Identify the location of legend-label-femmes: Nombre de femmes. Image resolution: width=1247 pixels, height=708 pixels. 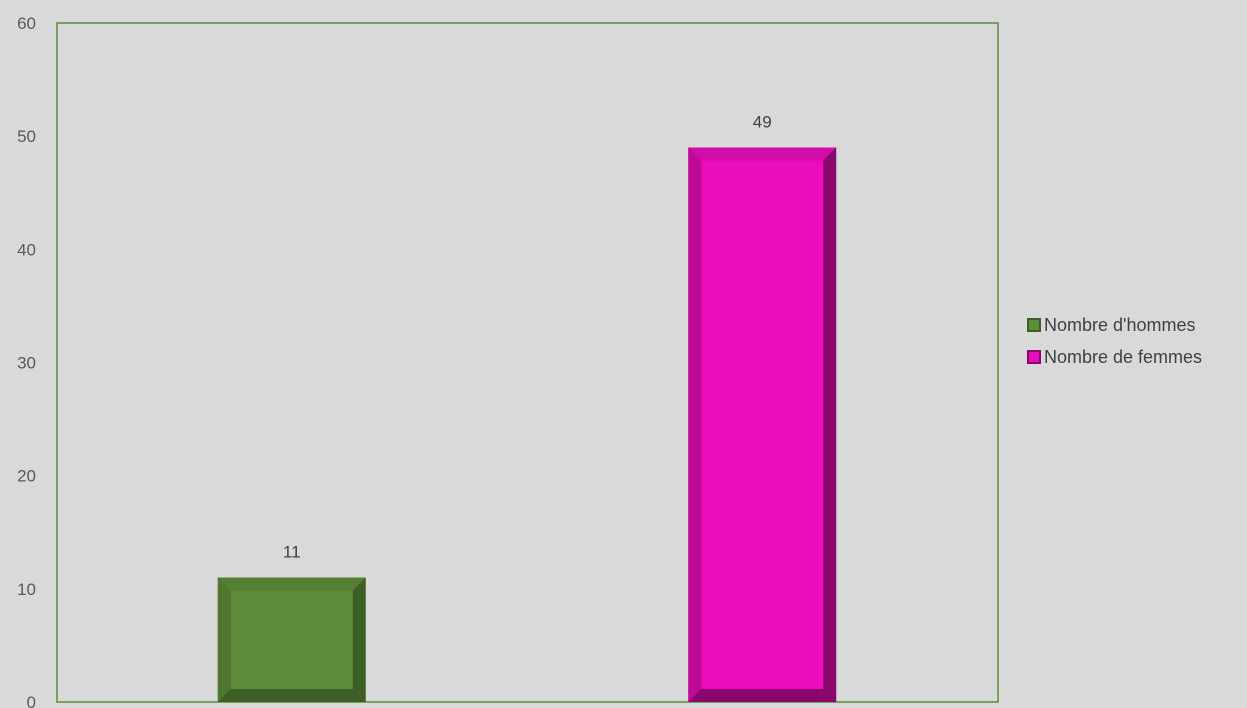
(1123, 356).